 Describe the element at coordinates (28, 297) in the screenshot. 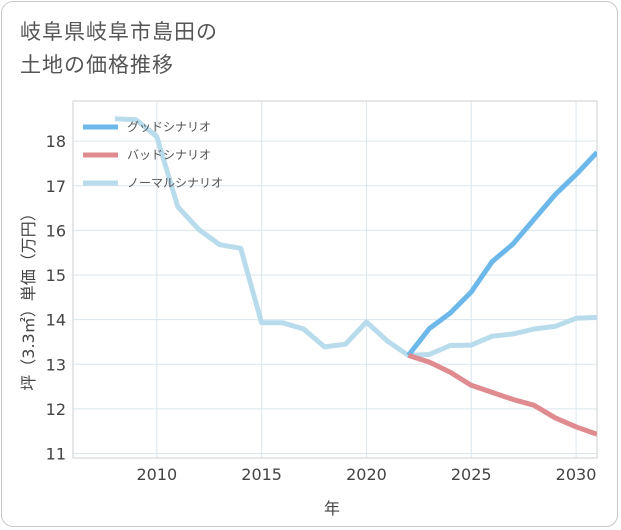

I see `y-axis-title: 坪（3.3㎡）単価（万円）` at that location.